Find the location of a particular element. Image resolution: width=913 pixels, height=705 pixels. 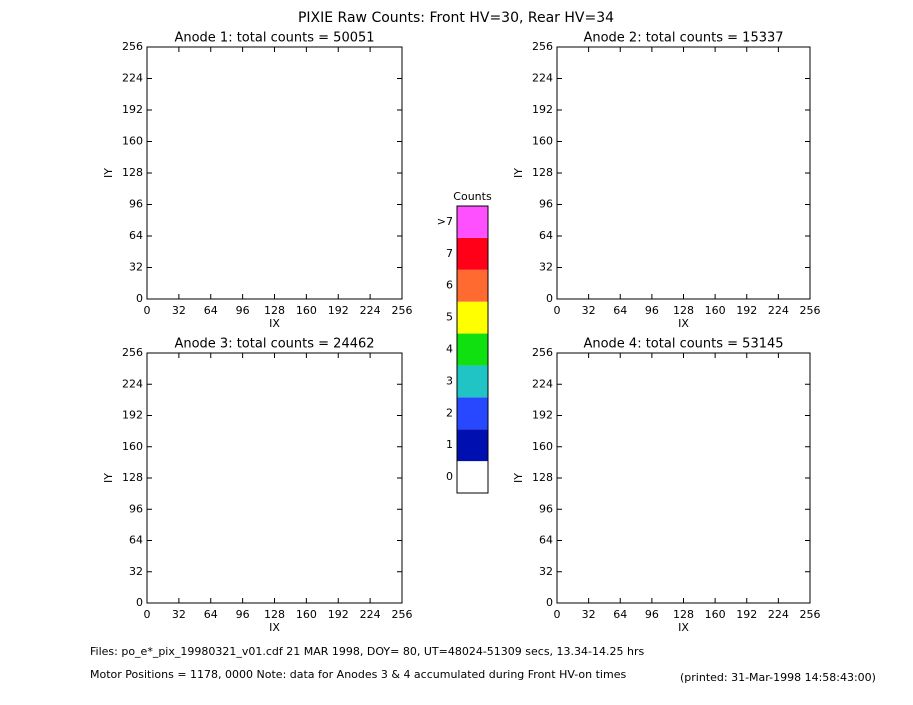

colorbar-label: 3 is located at coordinates (449, 380).